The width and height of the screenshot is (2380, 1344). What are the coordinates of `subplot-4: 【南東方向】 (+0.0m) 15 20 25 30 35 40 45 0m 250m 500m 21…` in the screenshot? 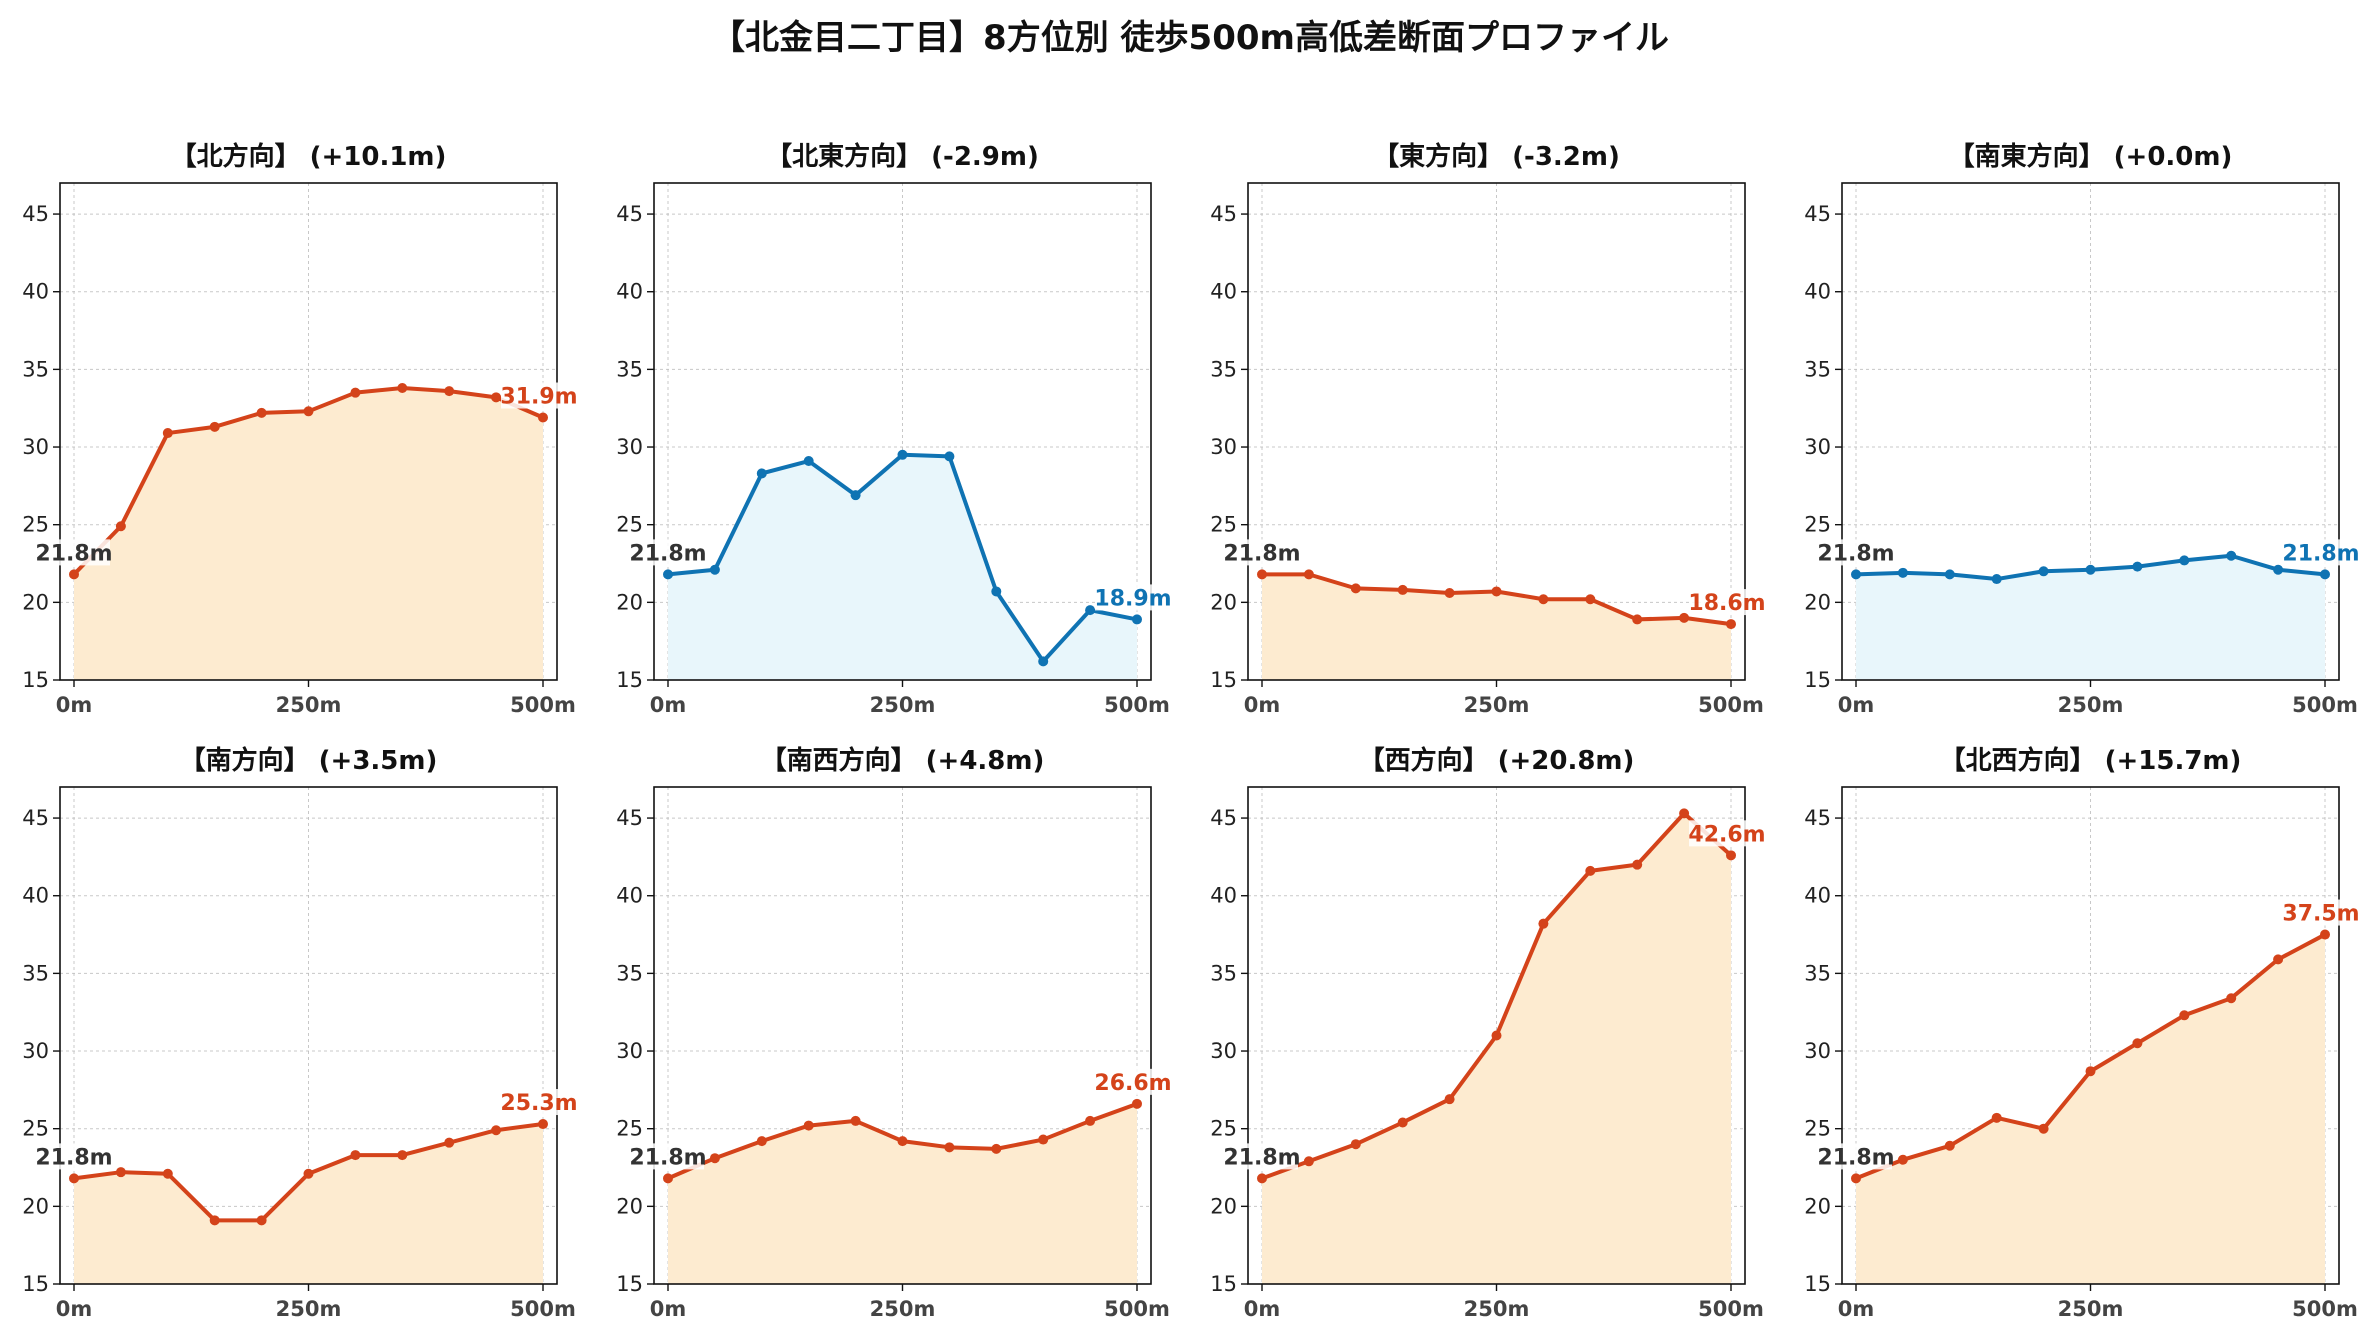 It's located at (2081, 429).